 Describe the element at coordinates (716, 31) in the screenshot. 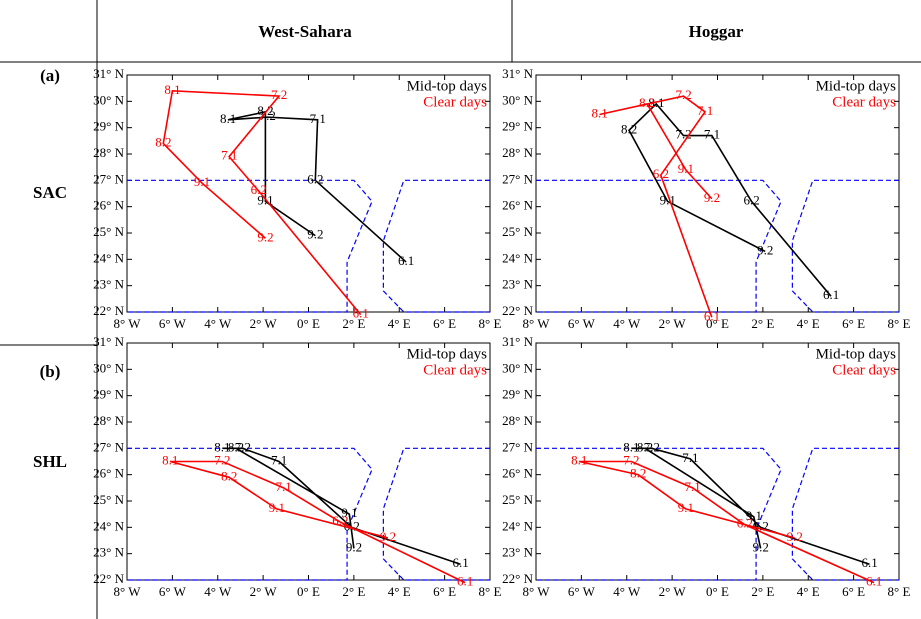

I see `column-header: Hoggar` at that location.